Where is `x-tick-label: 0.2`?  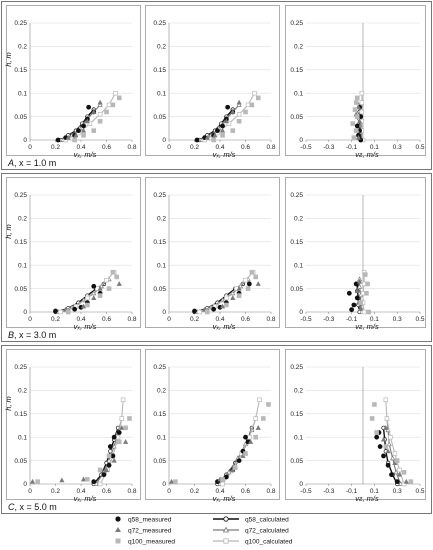
x-tick-label: 0.2 is located at coordinates (194, 491).